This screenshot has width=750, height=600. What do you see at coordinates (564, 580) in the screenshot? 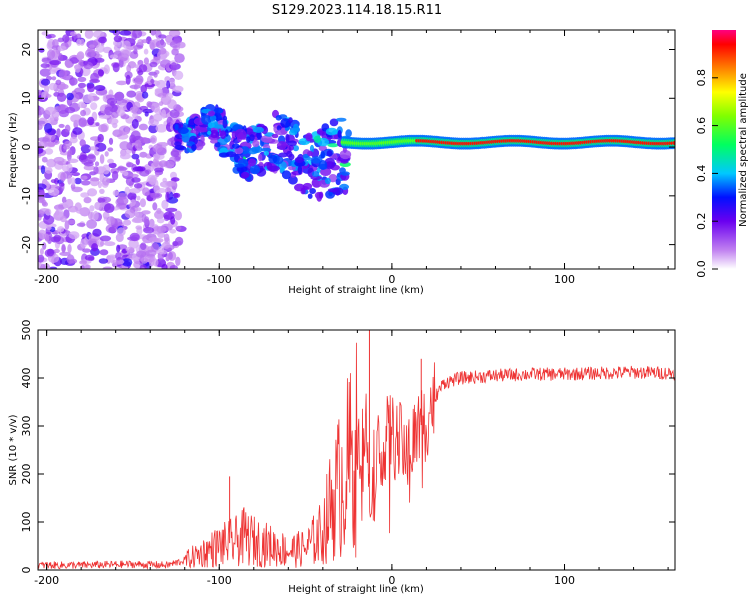
I see `snr-x-tick-label: 100` at bounding box center [564, 580].